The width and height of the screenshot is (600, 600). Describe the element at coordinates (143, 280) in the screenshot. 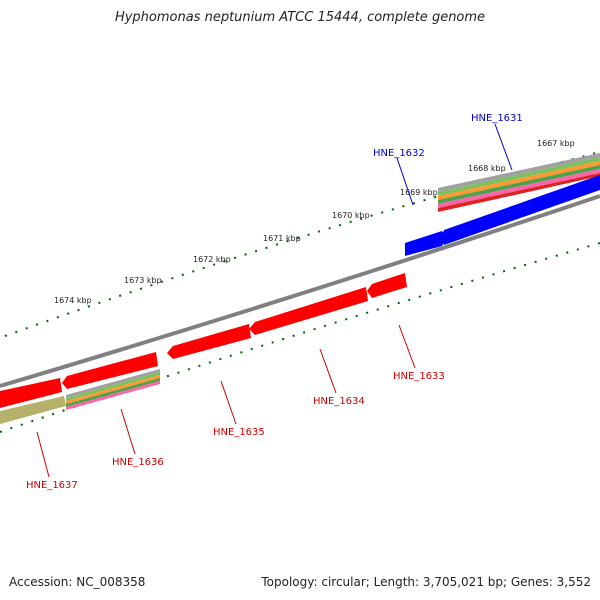

I see `kbp-label-1673: 1673 kbp` at that location.